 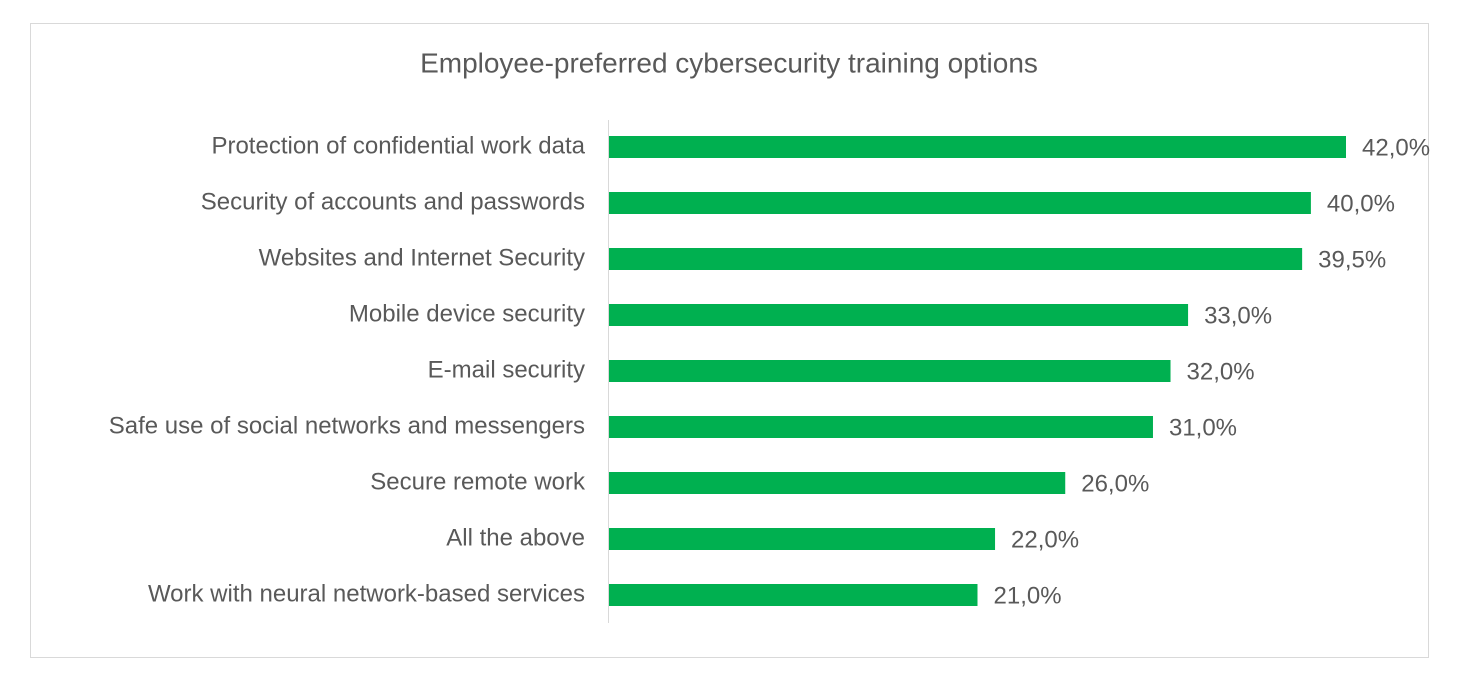 What do you see at coordinates (1028, 595) in the screenshot?
I see `value-label: 21,0%` at bounding box center [1028, 595].